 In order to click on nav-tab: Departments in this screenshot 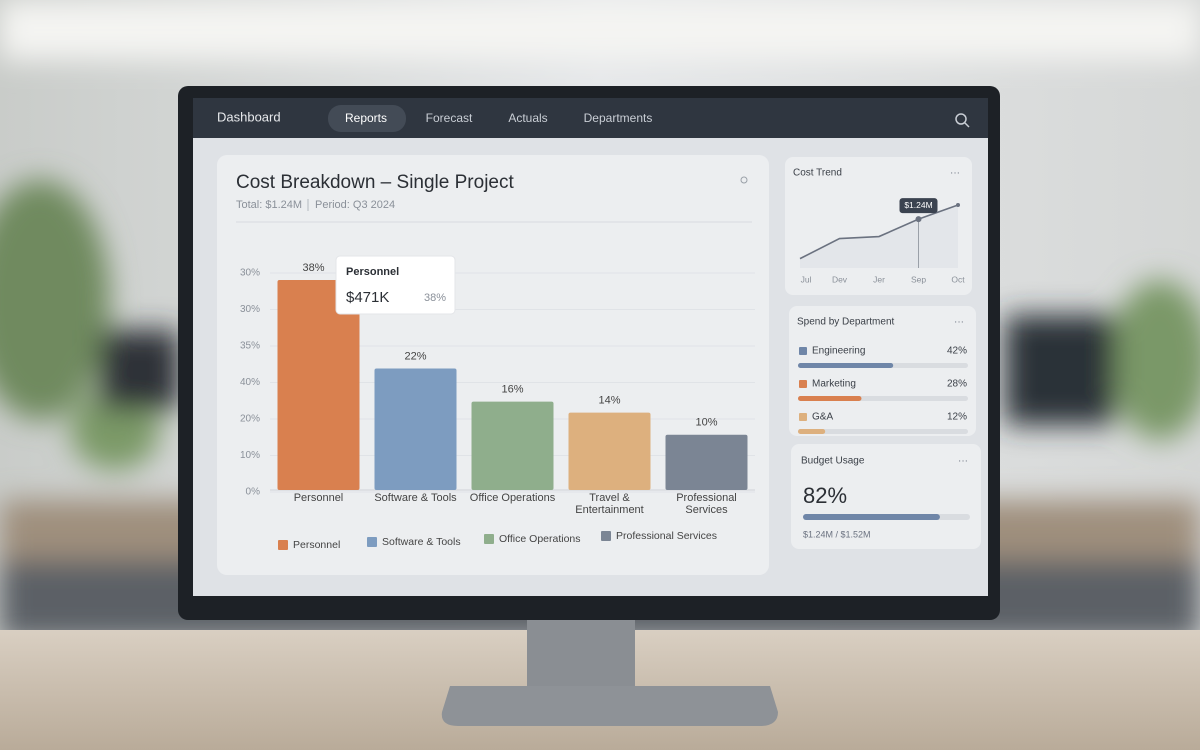, I will do `click(618, 118)`.